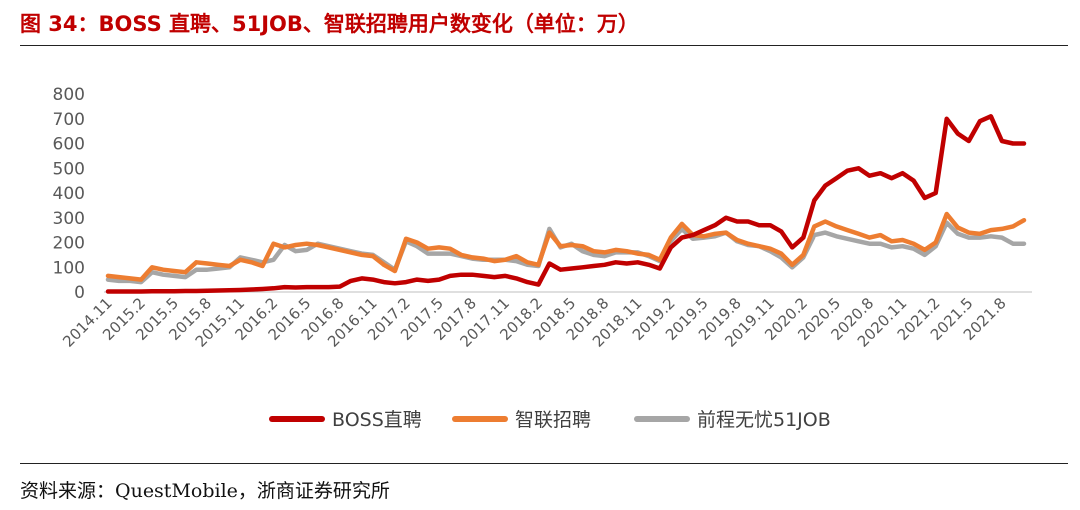  I want to click on y-tick-label: 0, so click(79, 293).